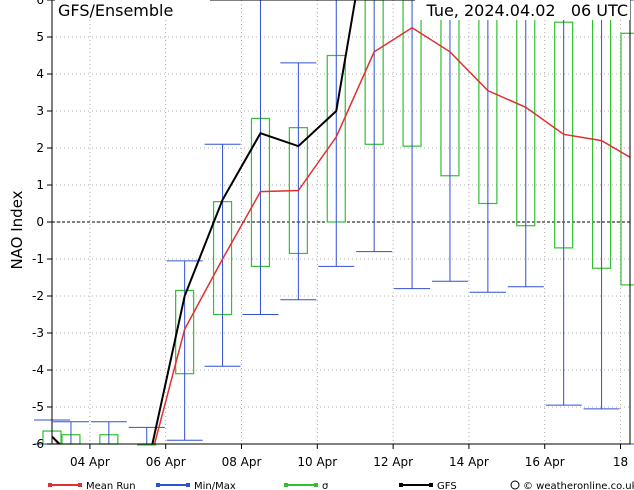  Describe the element at coordinates (620, 462) in the screenshot. I see `x-tick-label: 18` at that location.